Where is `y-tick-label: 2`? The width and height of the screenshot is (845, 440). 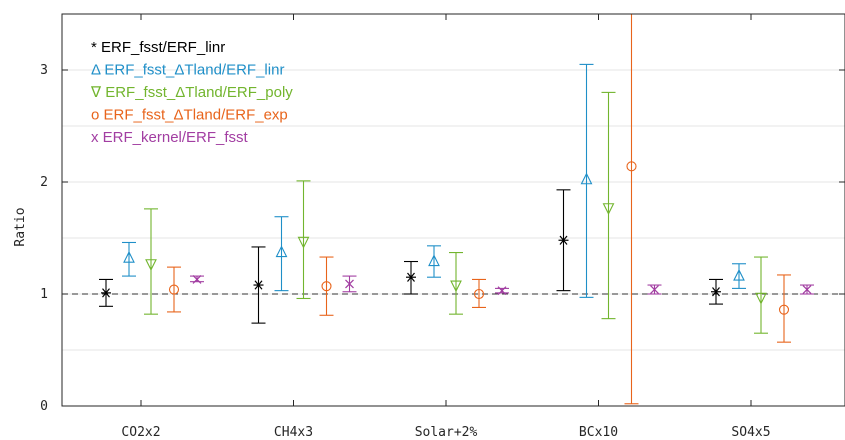
y-tick-label: 2 is located at coordinates (44, 182).